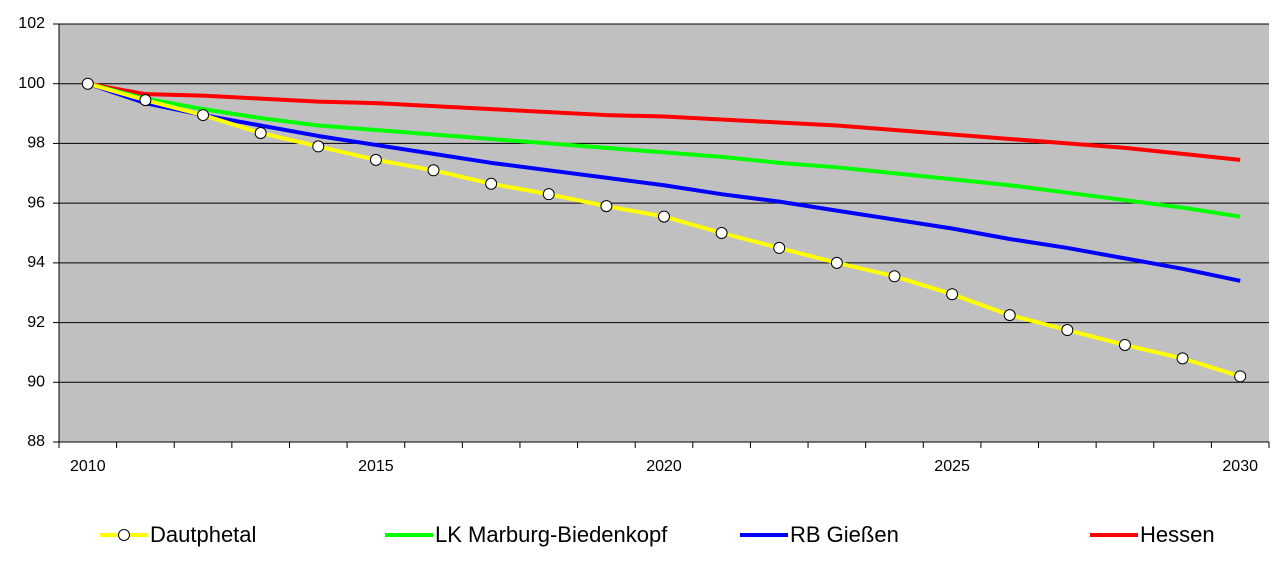  Describe the element at coordinates (952, 466) in the screenshot. I see `x-tick-label: 2025` at that location.